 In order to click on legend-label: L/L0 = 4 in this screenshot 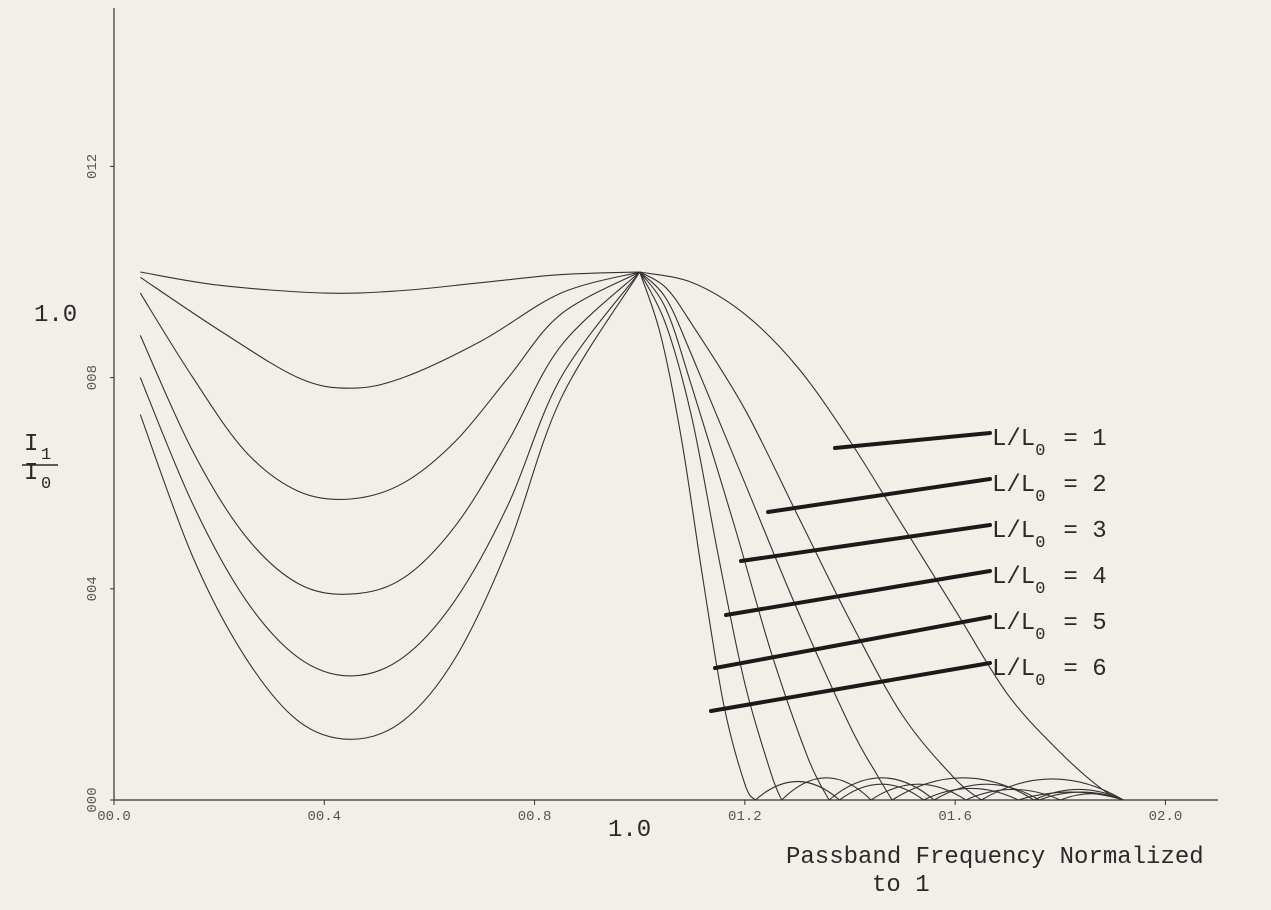, I will do `click(1049, 581)`.